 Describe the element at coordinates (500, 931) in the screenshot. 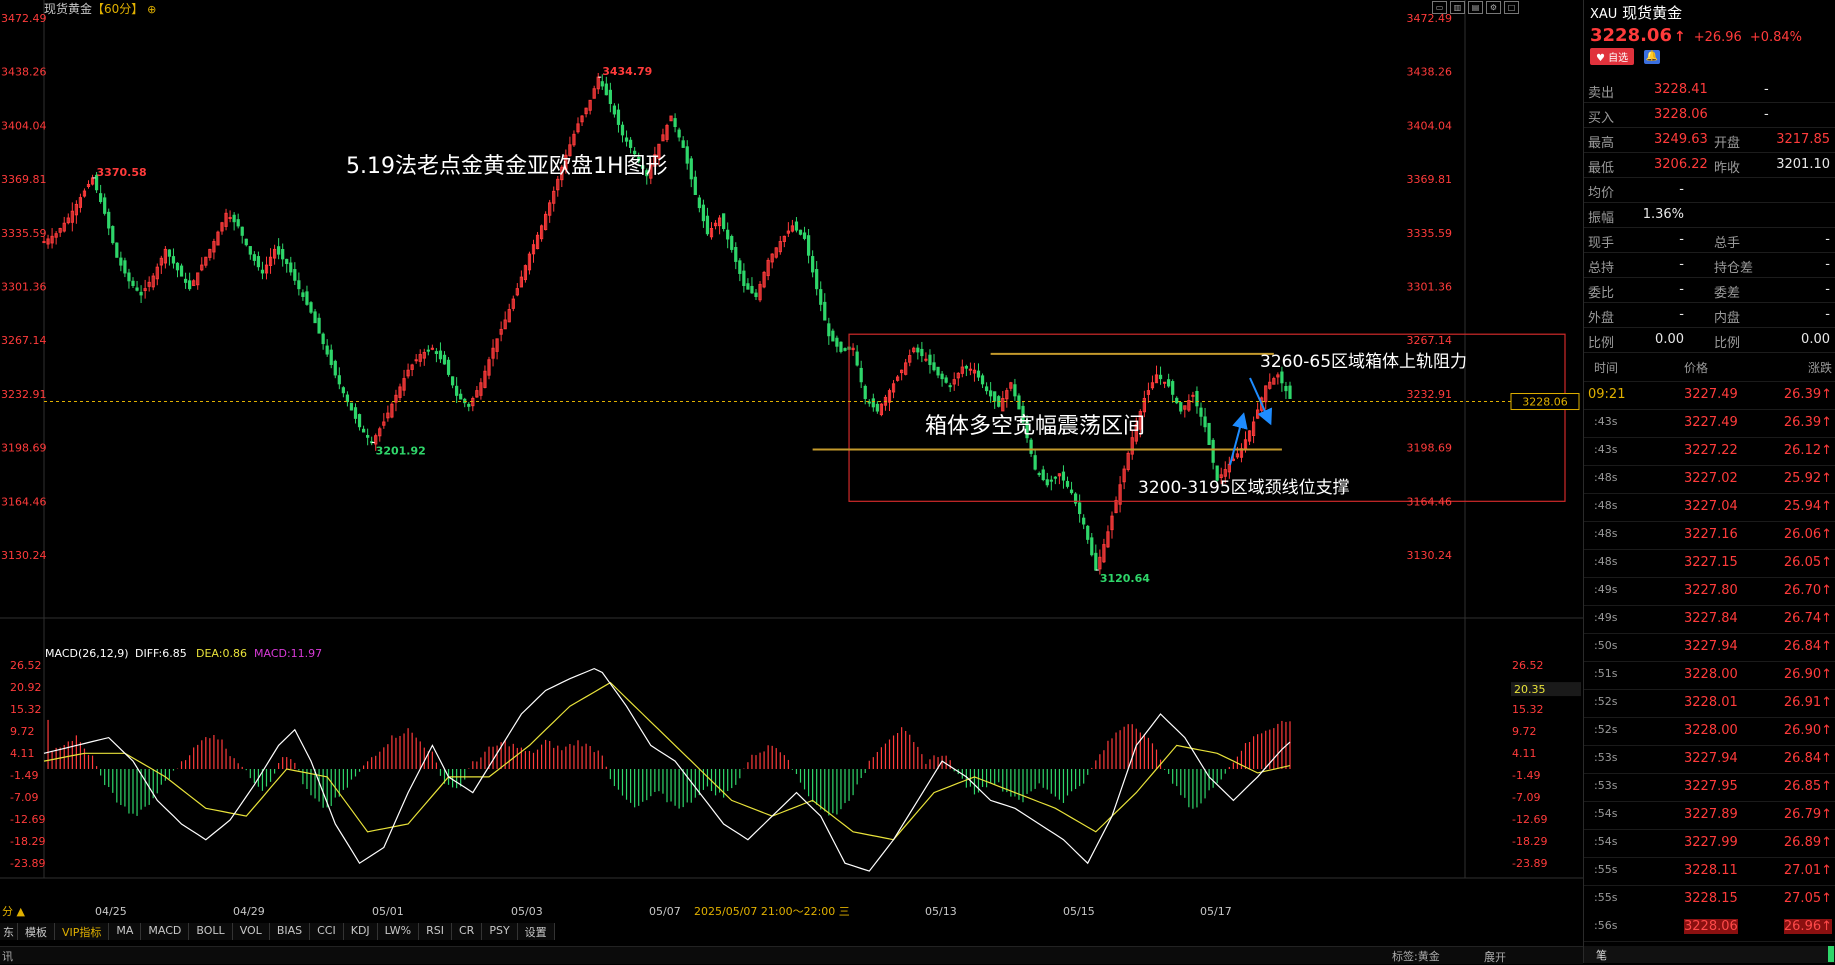

I see `tab-12: PSY` at that location.